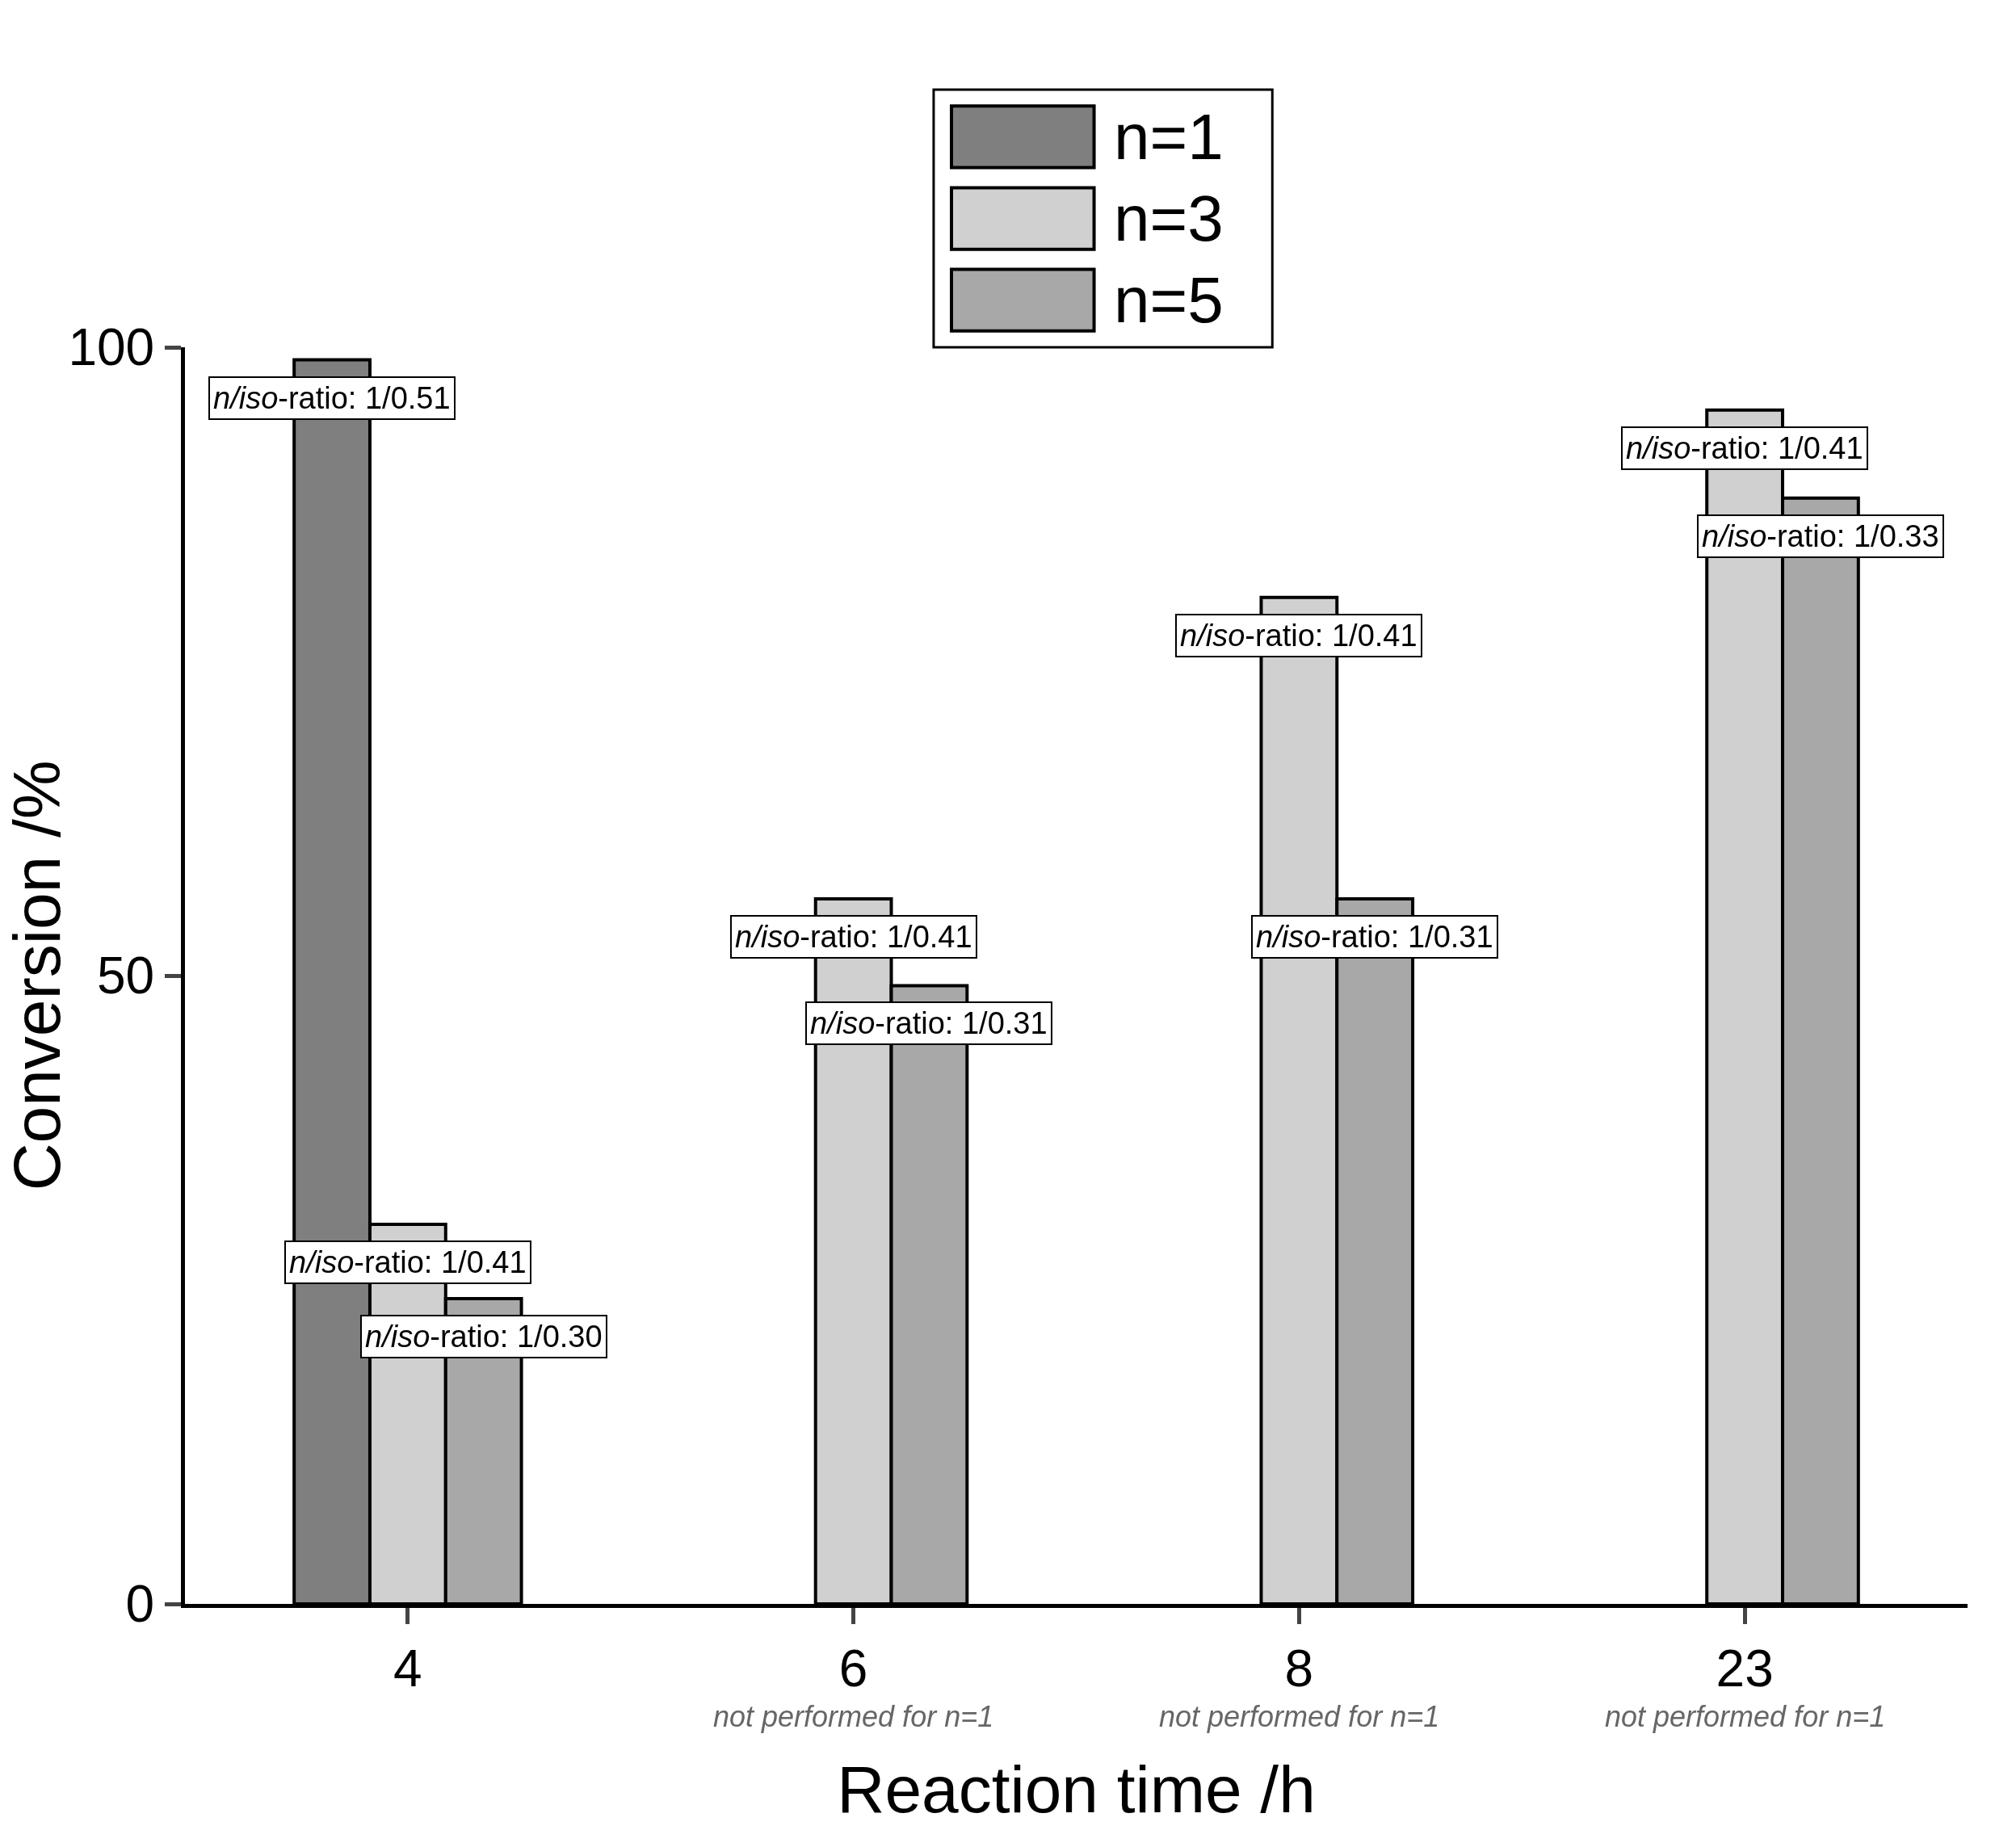 The image size is (2016, 1826). Describe the element at coordinates (1169, 137) in the screenshot. I see `legend-label: n=1` at that location.